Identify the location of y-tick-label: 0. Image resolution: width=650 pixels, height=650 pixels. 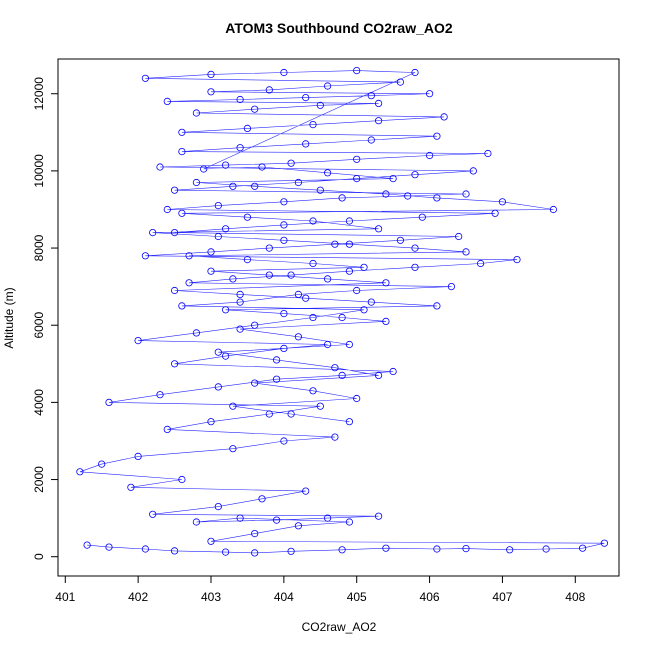
(39, 556).